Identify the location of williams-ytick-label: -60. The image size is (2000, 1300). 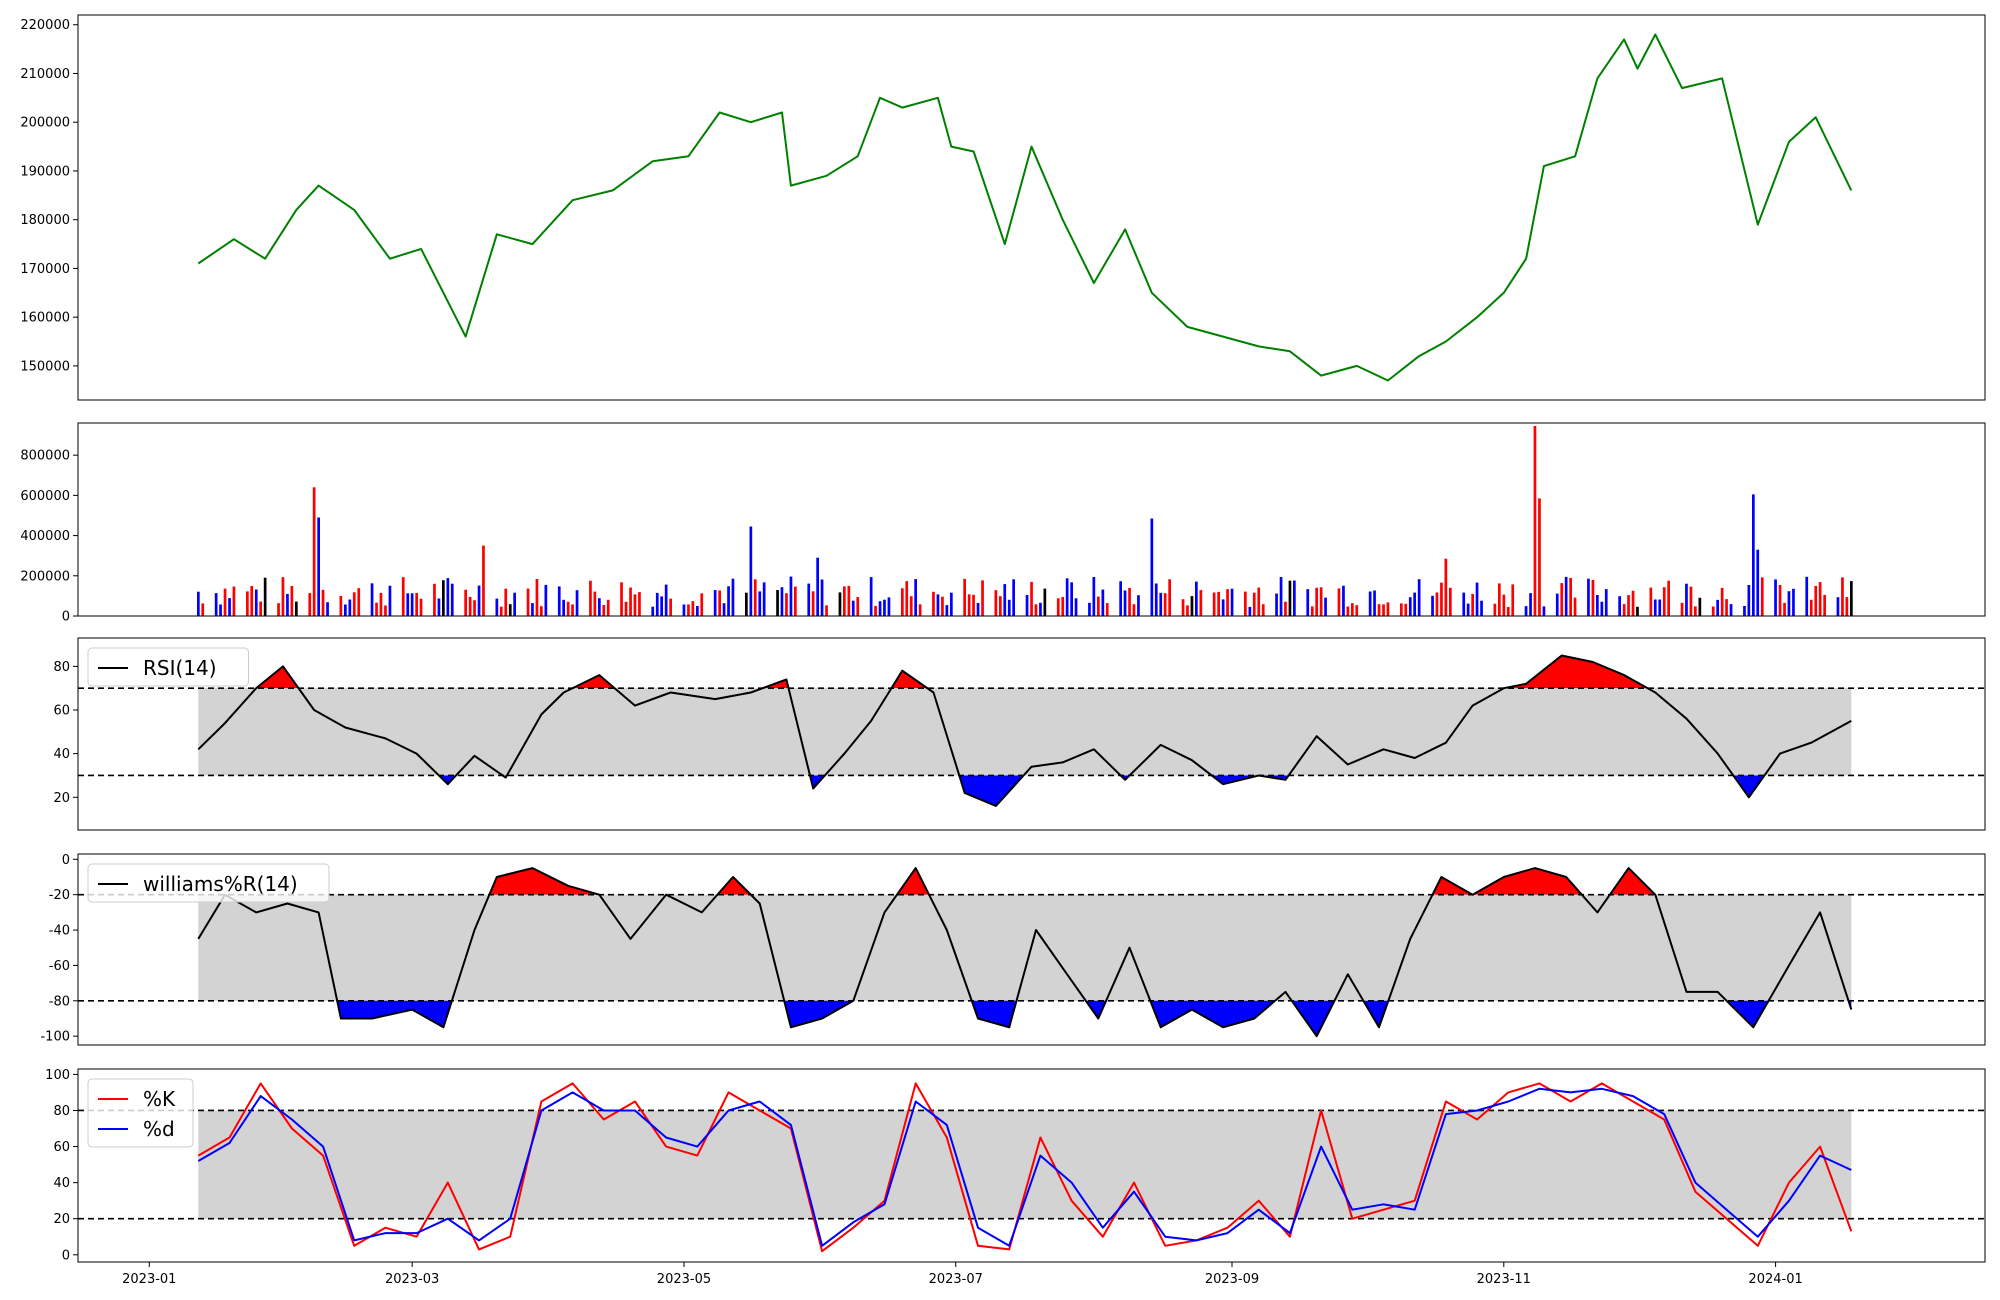
(59, 966).